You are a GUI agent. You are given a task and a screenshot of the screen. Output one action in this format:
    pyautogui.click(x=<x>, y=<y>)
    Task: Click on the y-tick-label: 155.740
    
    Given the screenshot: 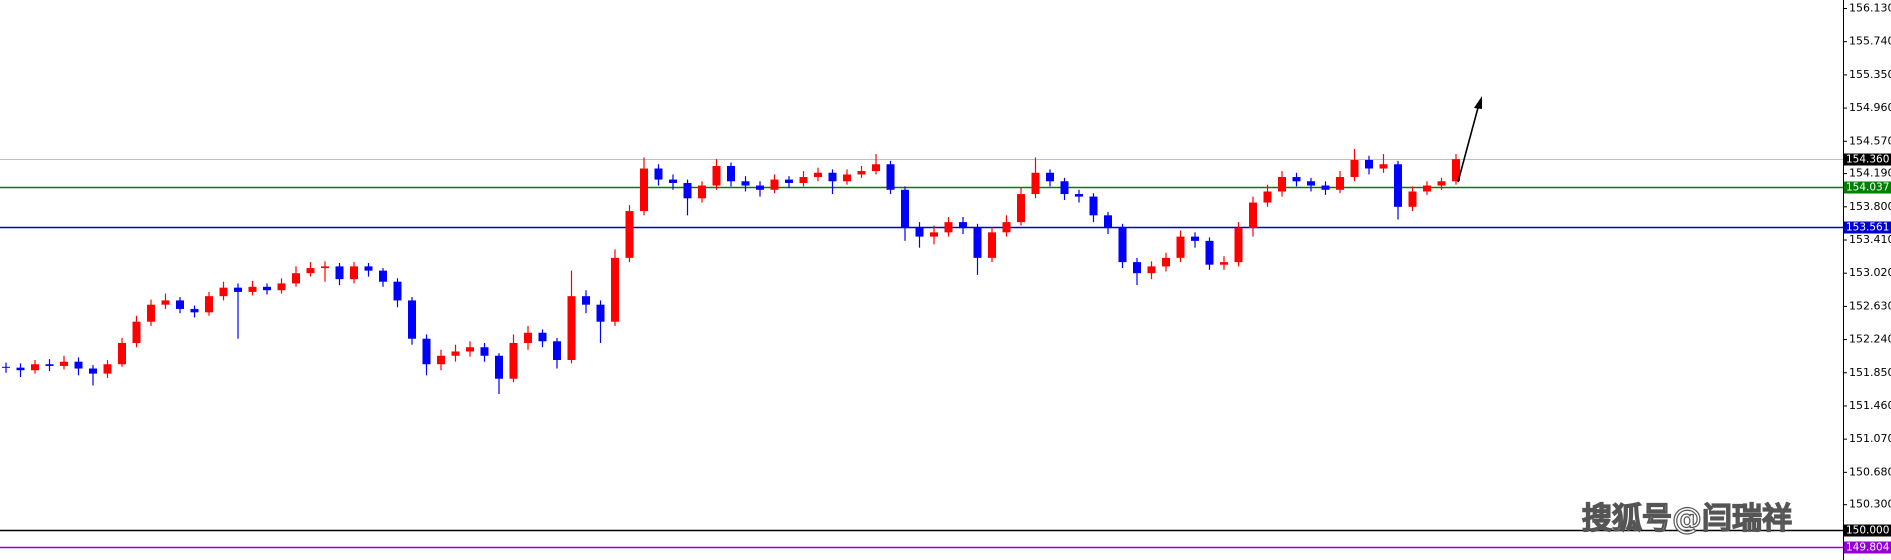 What is the action you would take?
    pyautogui.click(x=1870, y=41)
    